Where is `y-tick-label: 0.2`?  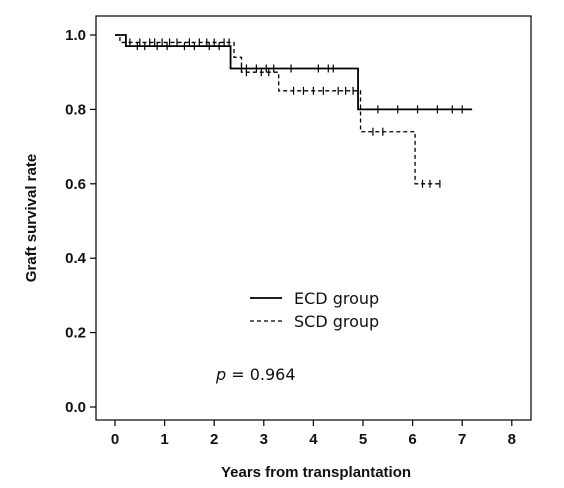
y-tick-label: 0.2 is located at coordinates (75, 333).